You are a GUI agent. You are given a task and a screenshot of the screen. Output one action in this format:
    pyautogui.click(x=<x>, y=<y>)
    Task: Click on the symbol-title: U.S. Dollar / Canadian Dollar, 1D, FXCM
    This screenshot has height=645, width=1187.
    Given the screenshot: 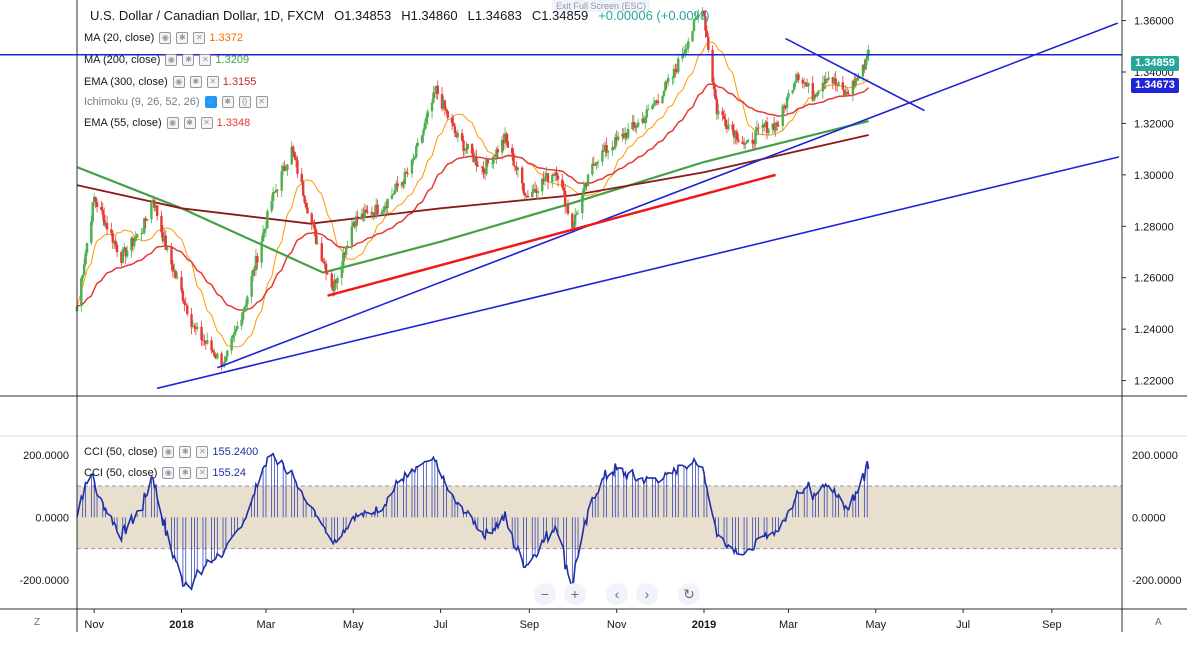 What is the action you would take?
    pyautogui.click(x=207, y=15)
    